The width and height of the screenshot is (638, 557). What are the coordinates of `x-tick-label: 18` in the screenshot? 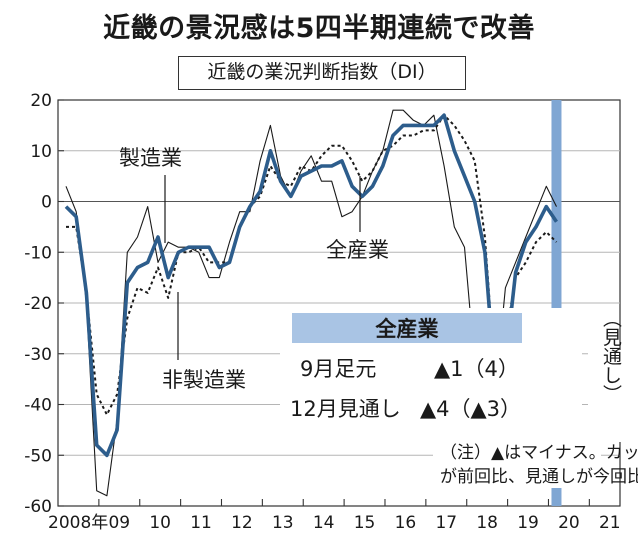 It's located at (487, 523).